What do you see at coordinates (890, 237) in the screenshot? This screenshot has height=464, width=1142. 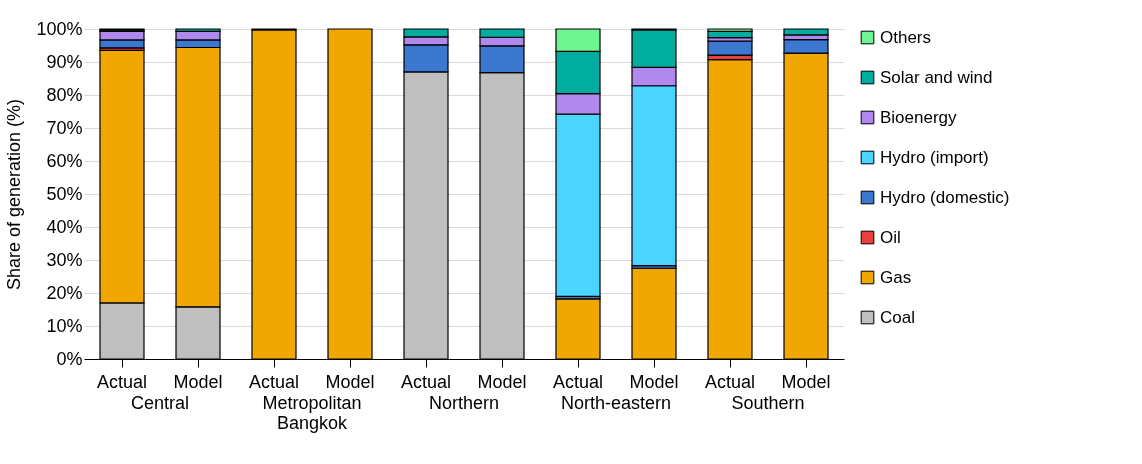 I see `legend-label: Oil` at bounding box center [890, 237].